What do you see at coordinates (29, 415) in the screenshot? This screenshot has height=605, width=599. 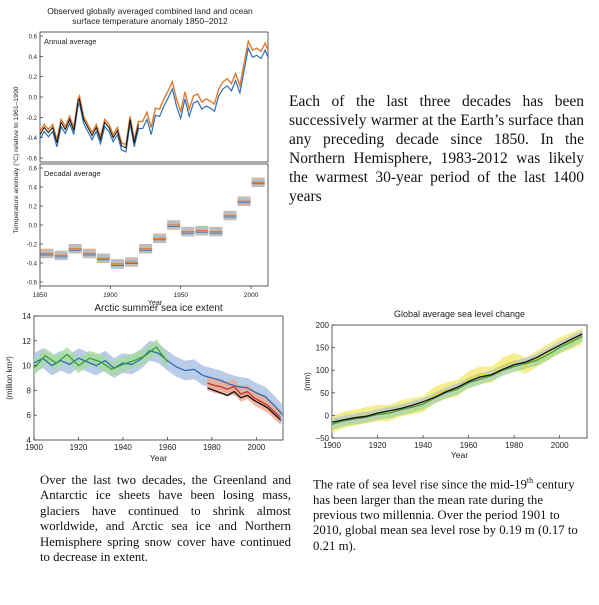 I see `y-tick-label: 6` at bounding box center [29, 415].